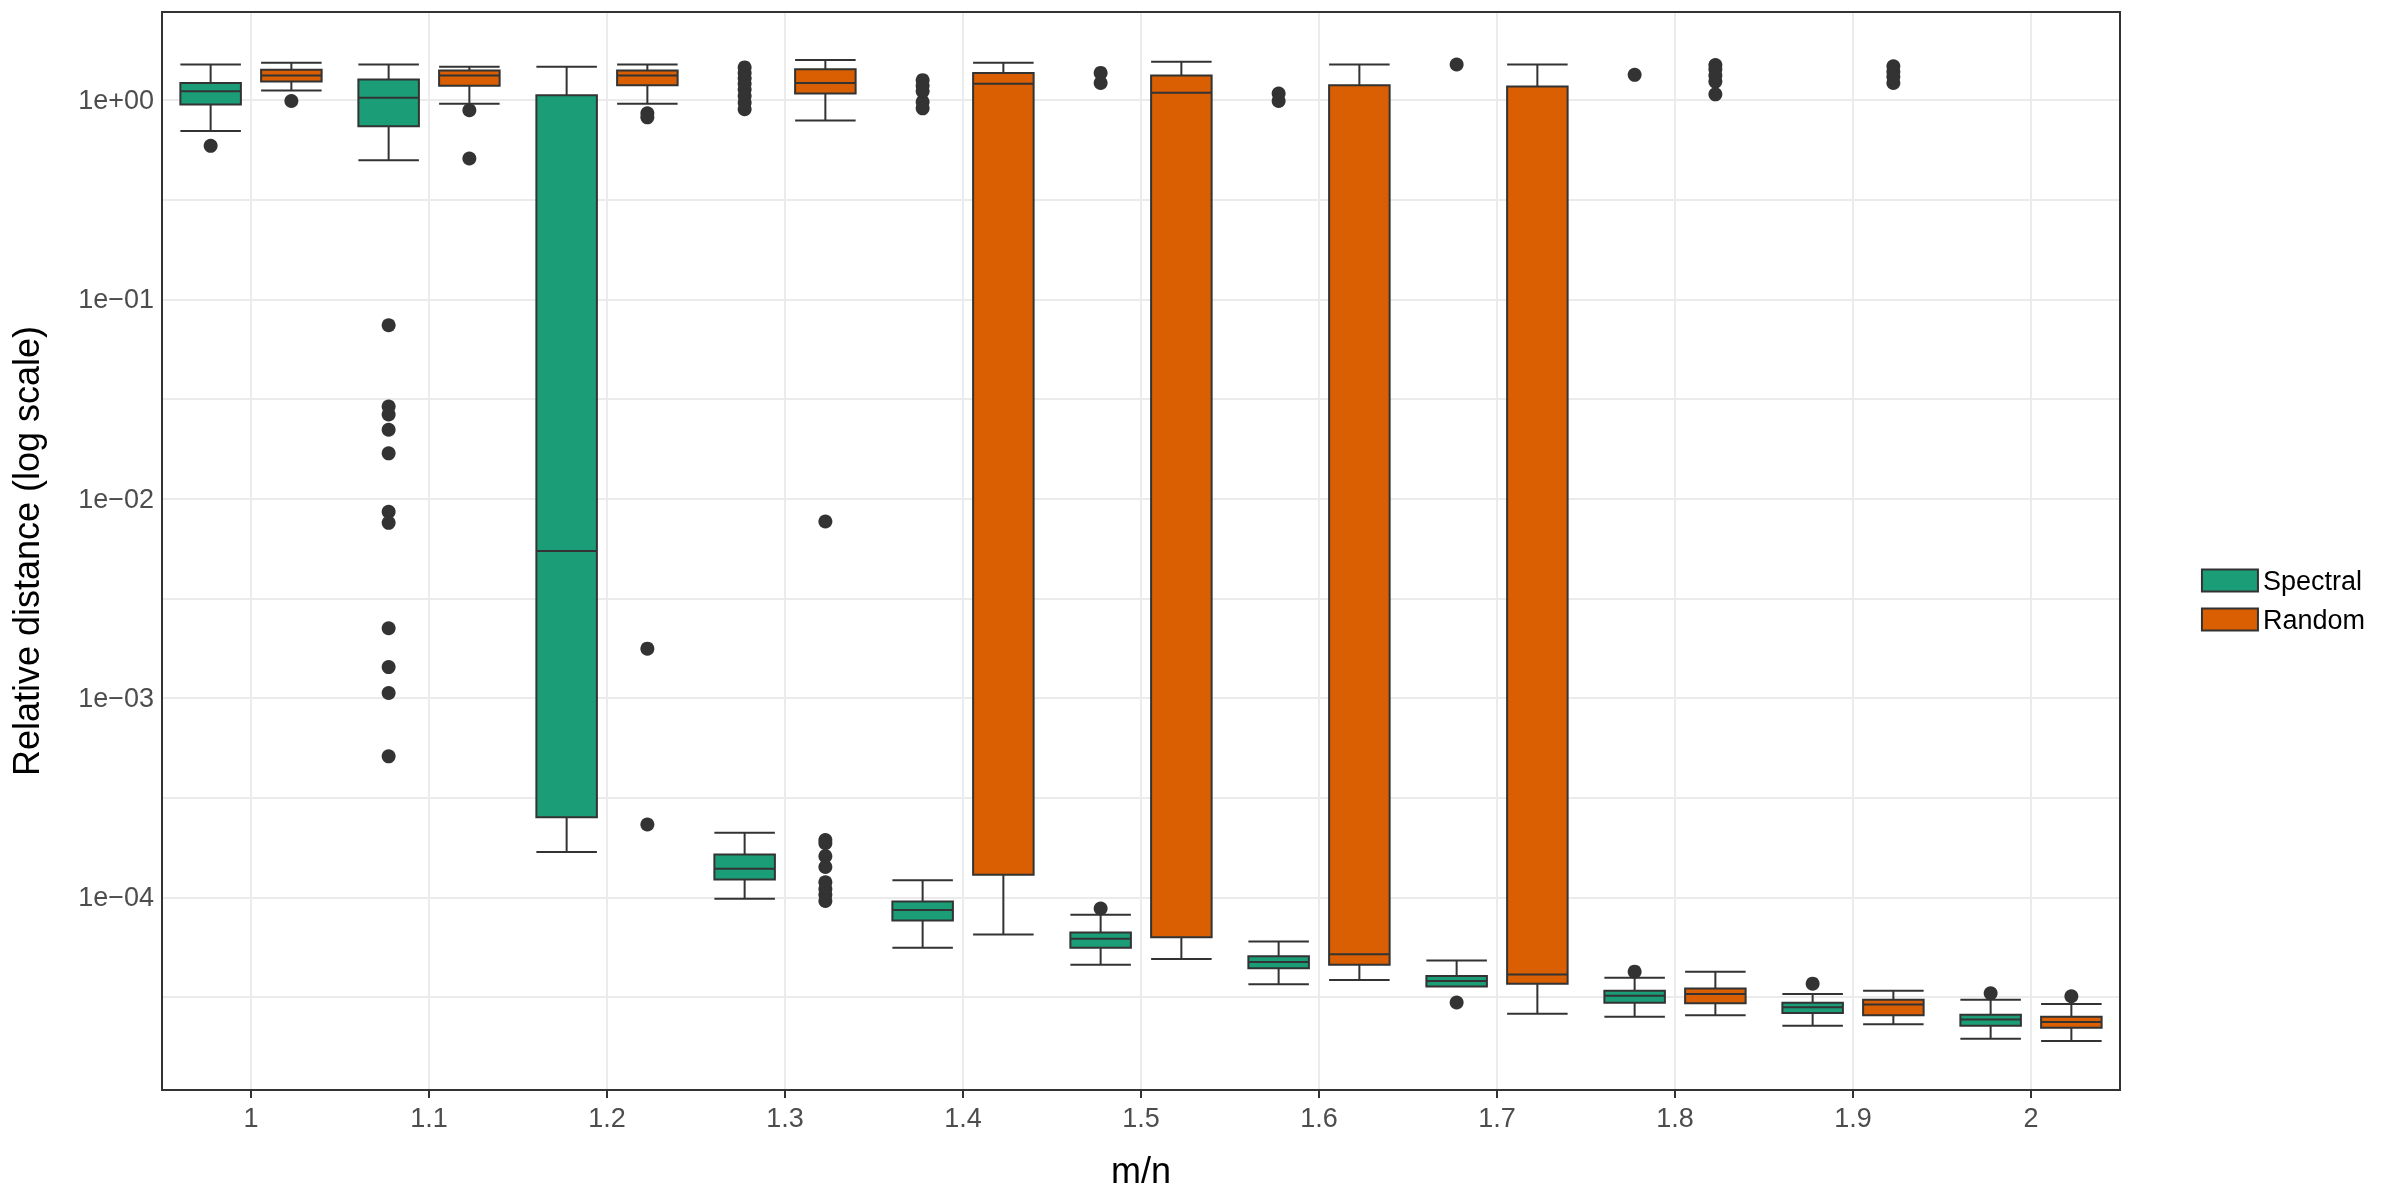 The image size is (2400, 1200). Describe the element at coordinates (116, 299) in the screenshot. I see `y-tick-label: 1e−01` at that location.